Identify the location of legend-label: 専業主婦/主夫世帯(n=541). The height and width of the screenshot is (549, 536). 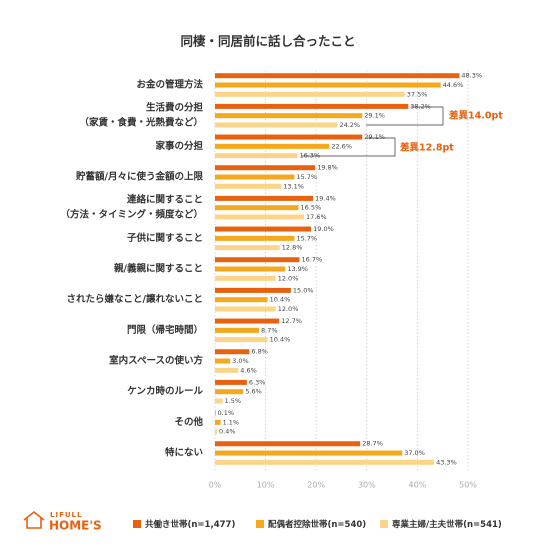
(447, 524).